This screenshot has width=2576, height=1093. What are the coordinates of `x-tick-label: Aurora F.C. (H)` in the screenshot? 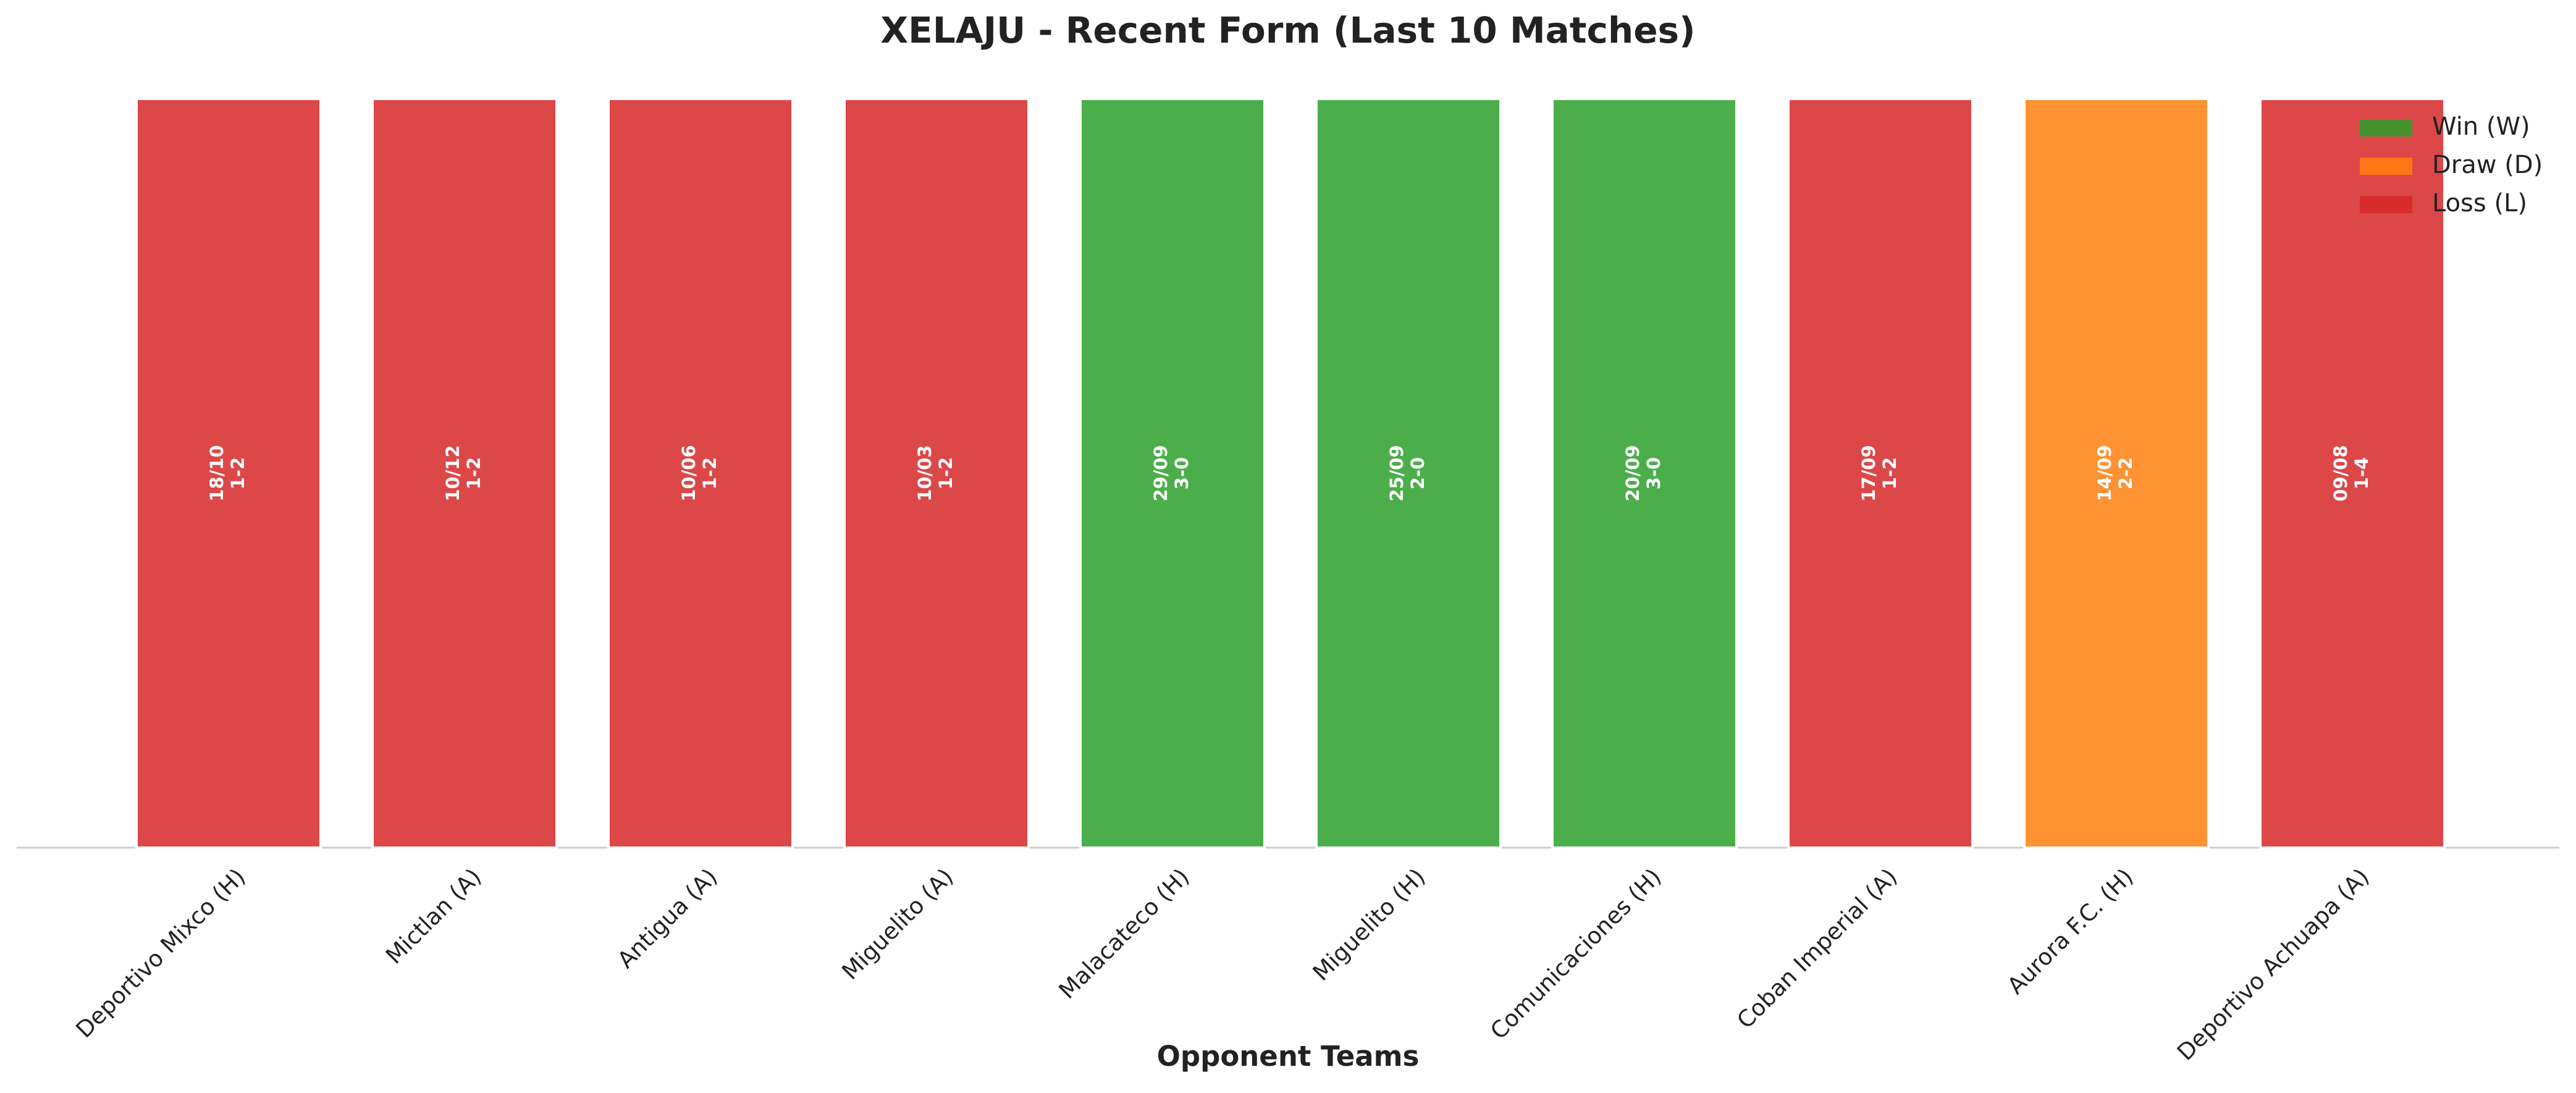 It's located at (2070, 931).